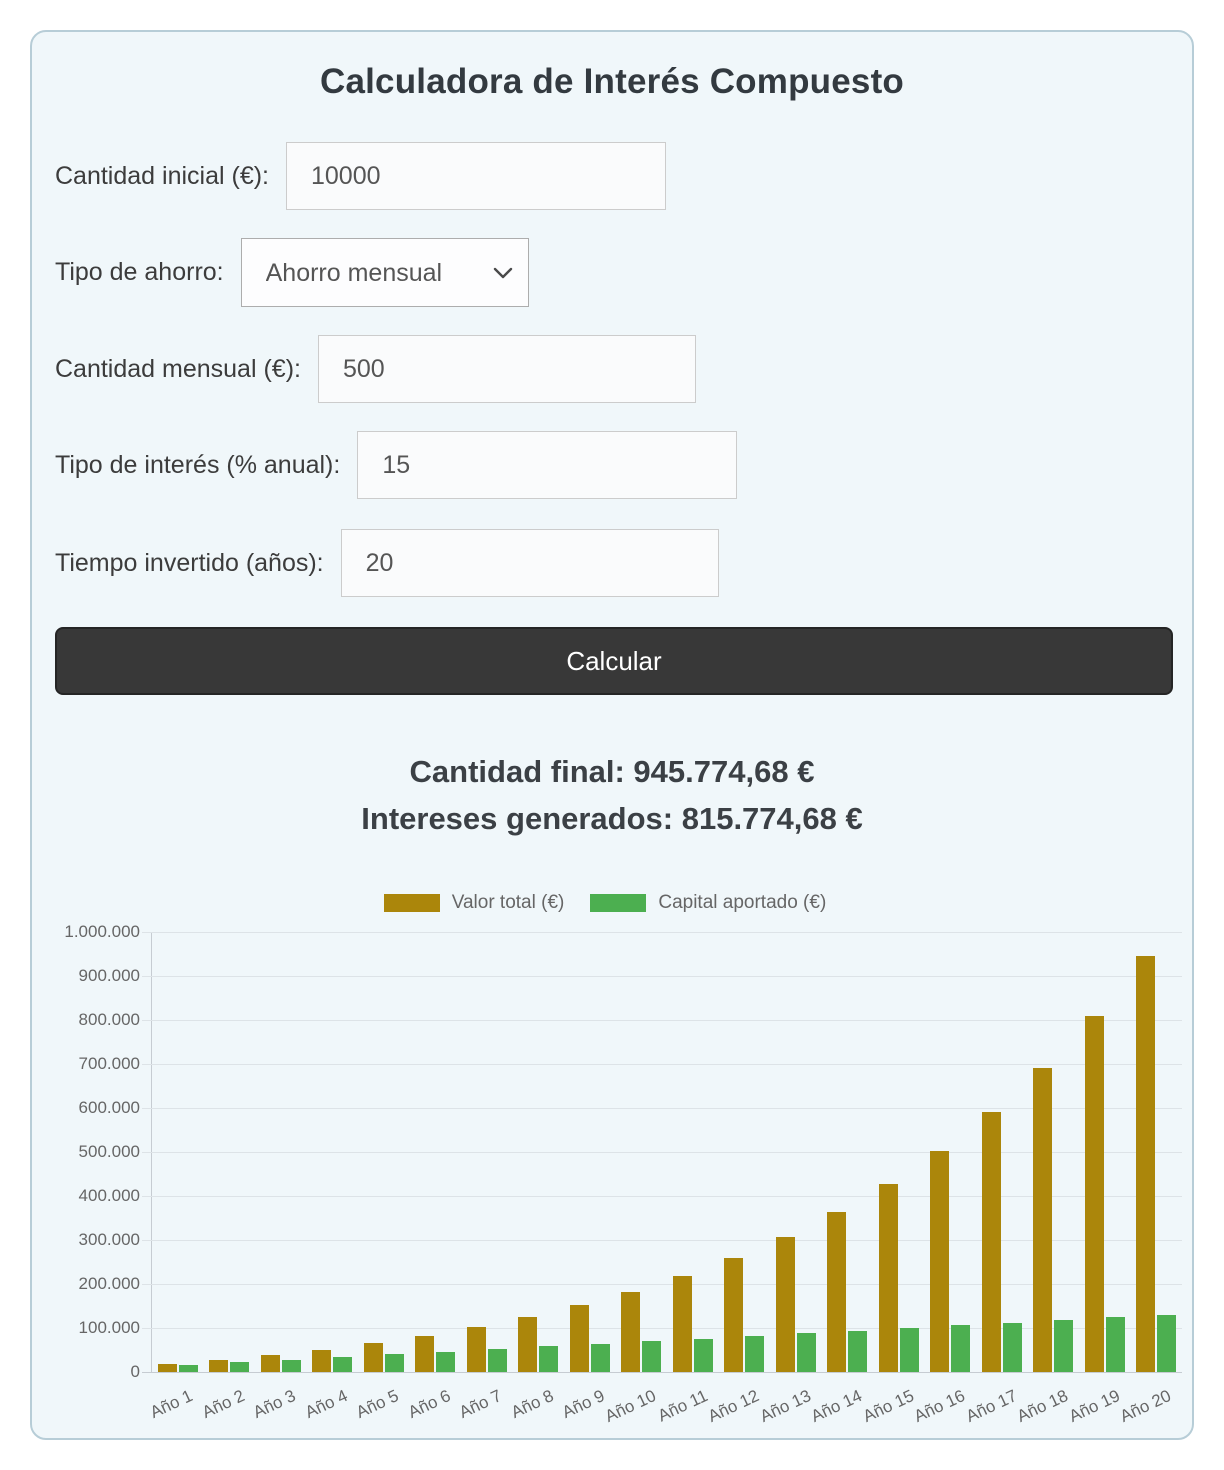 The image size is (1224, 1470). Describe the element at coordinates (189, 562) in the screenshot. I see `years-label: Tiempo invertido (años):` at that location.